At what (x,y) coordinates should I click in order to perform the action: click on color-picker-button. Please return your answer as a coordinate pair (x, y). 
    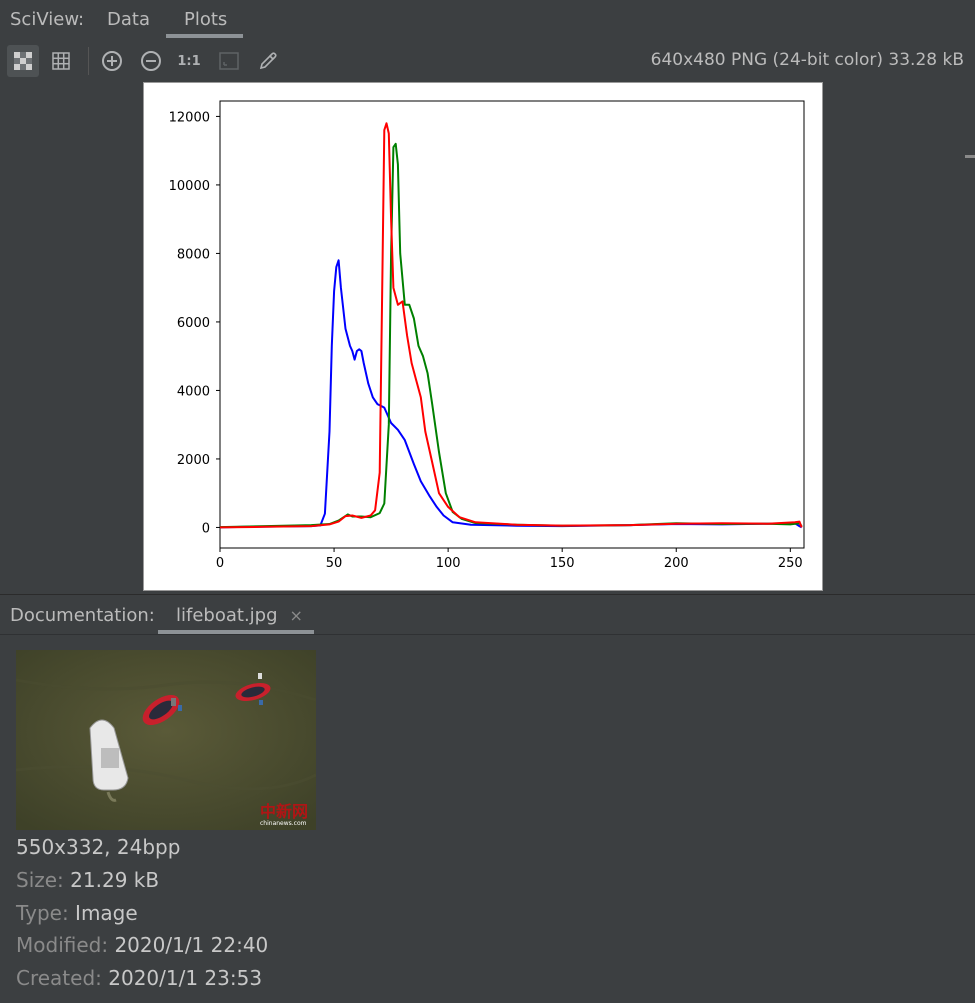
    Looking at the image, I should click on (268, 61).